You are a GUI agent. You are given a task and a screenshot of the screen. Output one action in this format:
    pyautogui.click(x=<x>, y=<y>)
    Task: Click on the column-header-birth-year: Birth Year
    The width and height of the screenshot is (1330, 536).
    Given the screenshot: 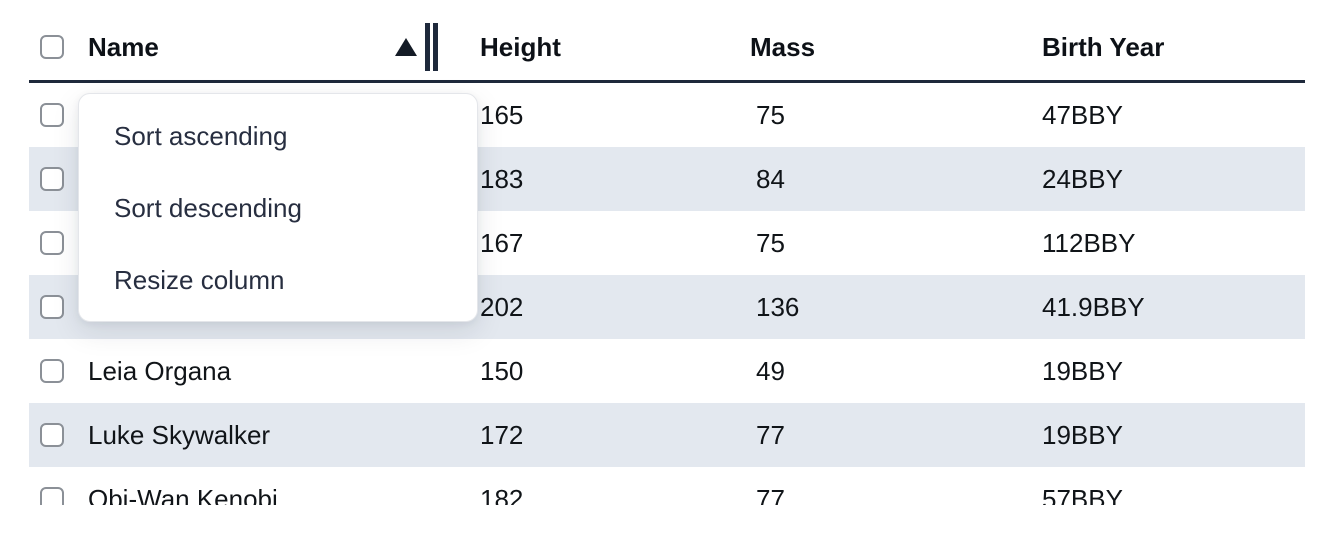 What is the action you would take?
    pyautogui.click(x=1103, y=46)
    